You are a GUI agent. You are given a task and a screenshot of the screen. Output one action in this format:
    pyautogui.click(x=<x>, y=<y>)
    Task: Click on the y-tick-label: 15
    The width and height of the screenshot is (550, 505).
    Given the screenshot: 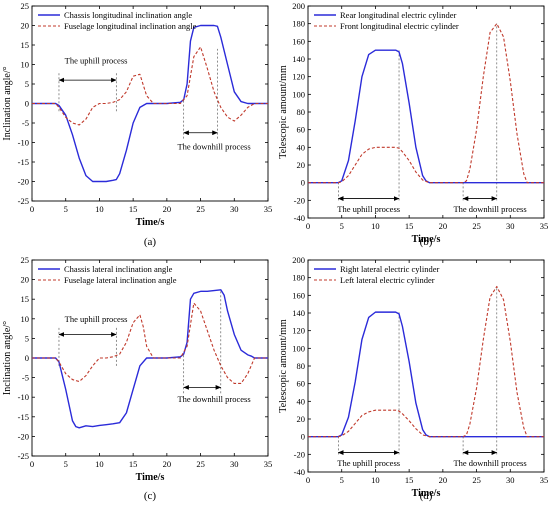 What is the action you would take?
    pyautogui.click(x=25, y=299)
    